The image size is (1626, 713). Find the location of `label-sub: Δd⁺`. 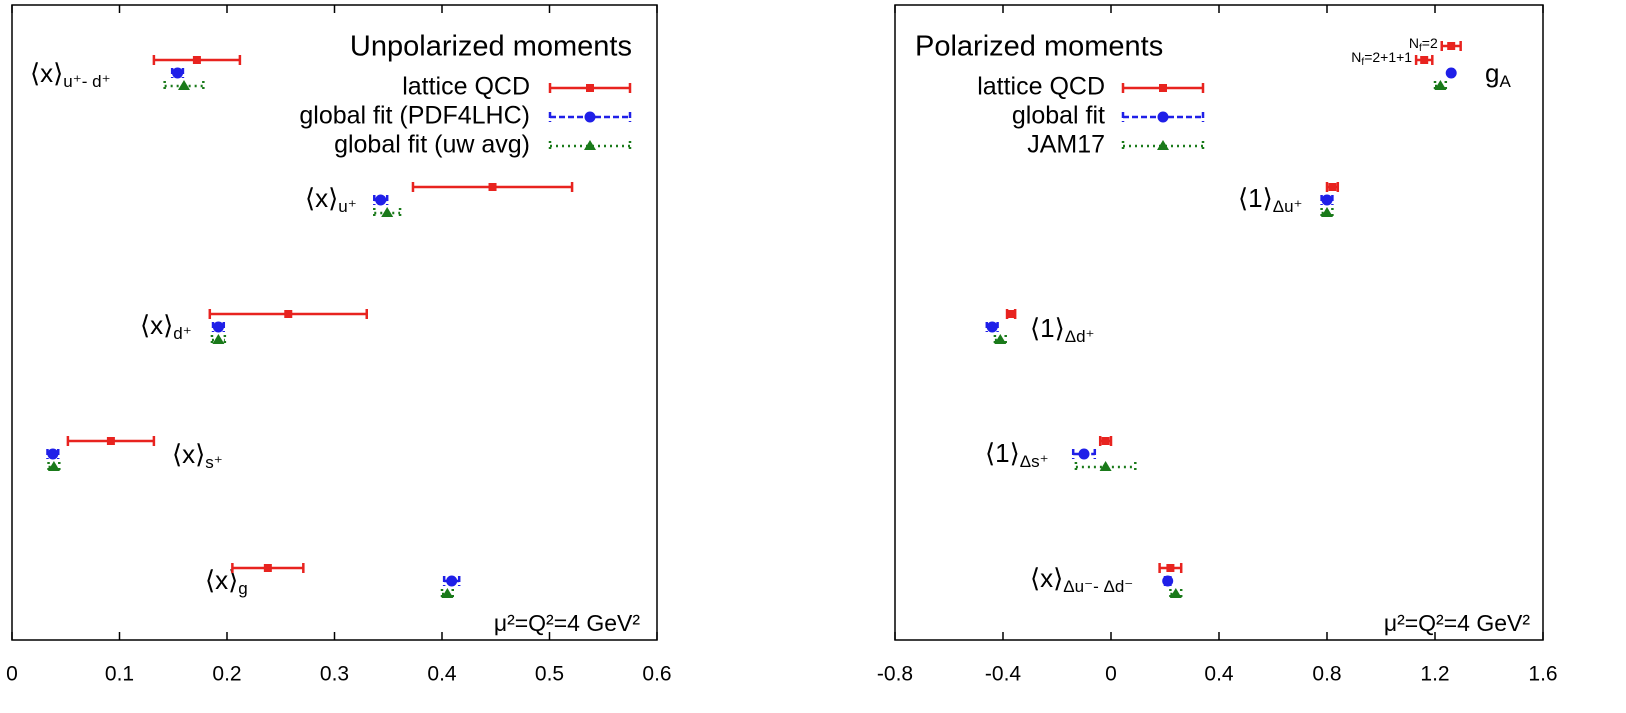

label-sub: Δd⁺ is located at coordinates (1080, 336).